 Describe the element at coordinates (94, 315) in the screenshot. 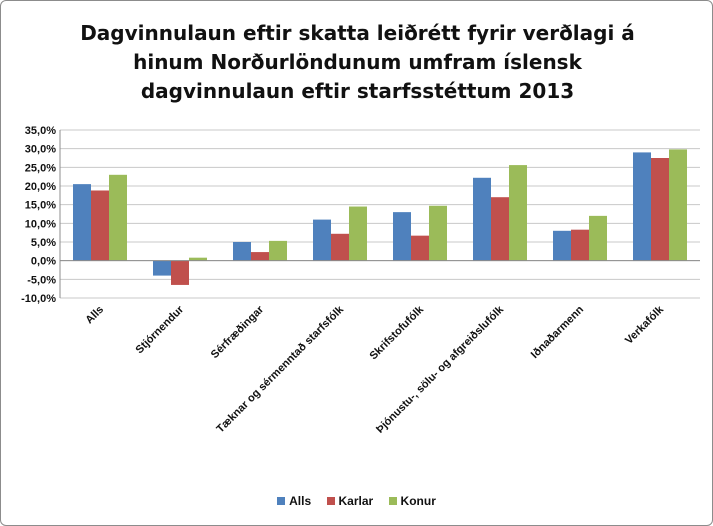

I see `x-category-label: Alls` at that location.